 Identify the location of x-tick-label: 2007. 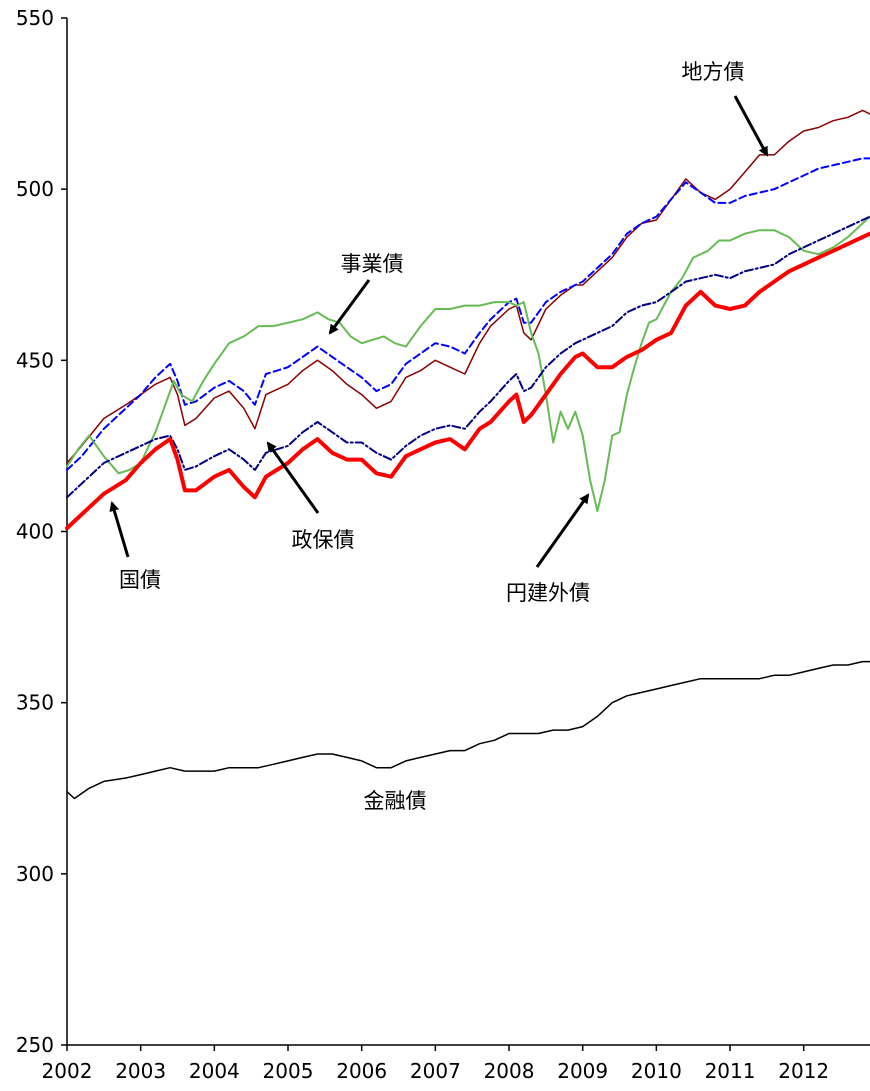
(435, 1071).